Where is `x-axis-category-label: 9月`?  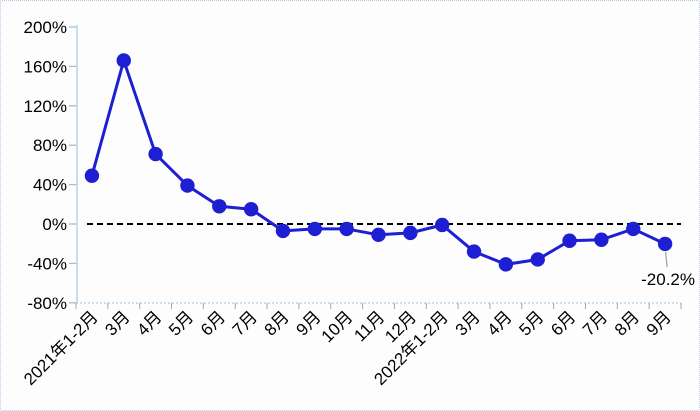 x-axis-category-label: 9月 is located at coordinates (659, 323).